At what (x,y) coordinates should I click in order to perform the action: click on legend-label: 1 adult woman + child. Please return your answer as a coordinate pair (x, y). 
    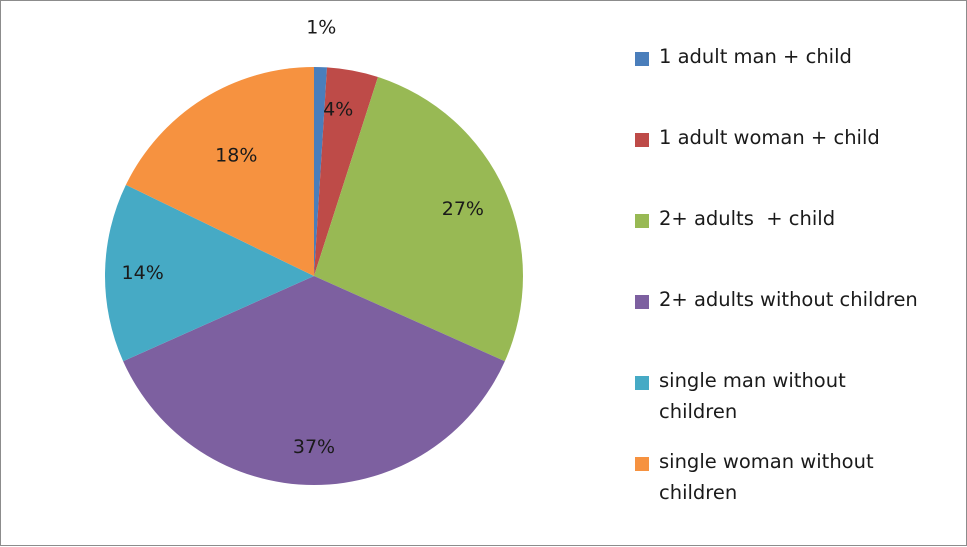
    Looking at the image, I should click on (769, 137).